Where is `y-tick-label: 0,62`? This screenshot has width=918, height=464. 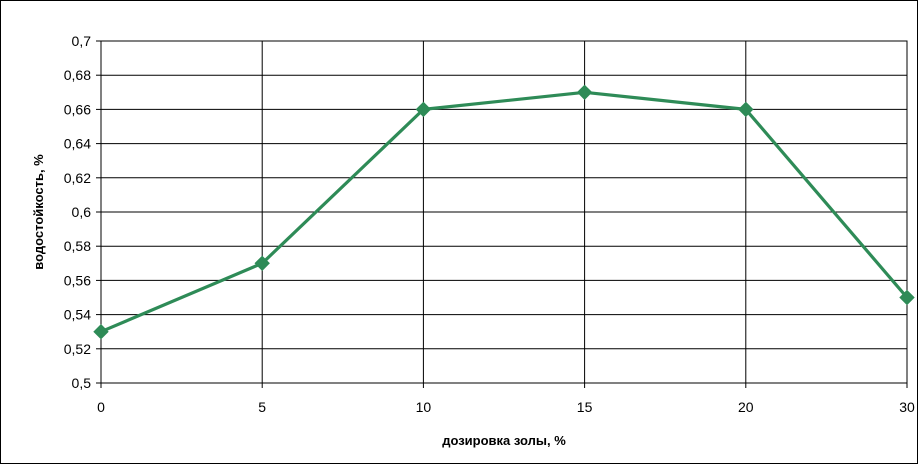 y-tick-label: 0,62 is located at coordinates (77, 178).